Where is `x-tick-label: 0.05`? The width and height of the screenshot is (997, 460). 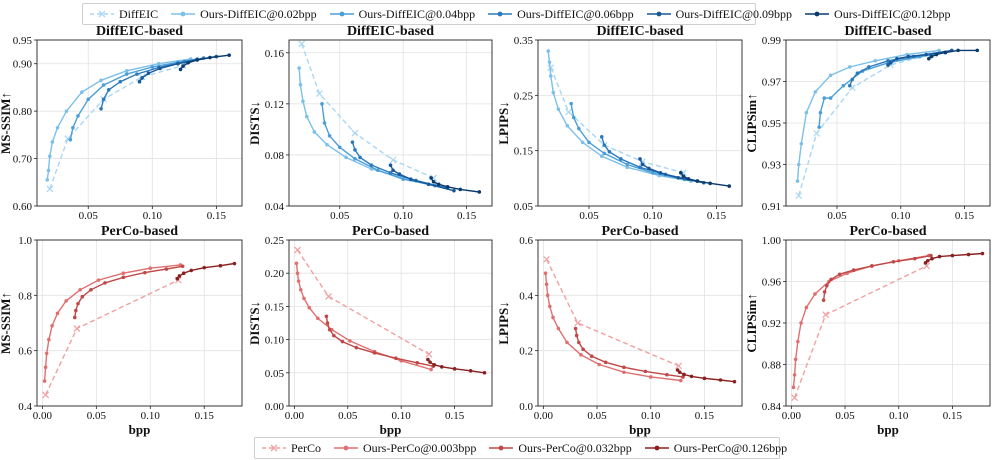 x-tick-label: 0.05 is located at coordinates (340, 216).